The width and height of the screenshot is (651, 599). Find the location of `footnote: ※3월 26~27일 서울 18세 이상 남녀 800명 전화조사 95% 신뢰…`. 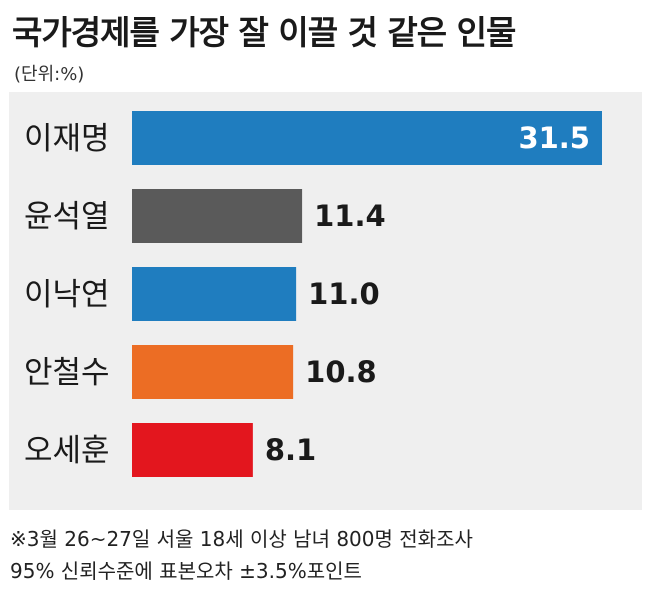

footnote: ※3월 26~27일 서울 18세 이상 남녀 800명 전화조사 95% 신뢰… is located at coordinates (241, 555).